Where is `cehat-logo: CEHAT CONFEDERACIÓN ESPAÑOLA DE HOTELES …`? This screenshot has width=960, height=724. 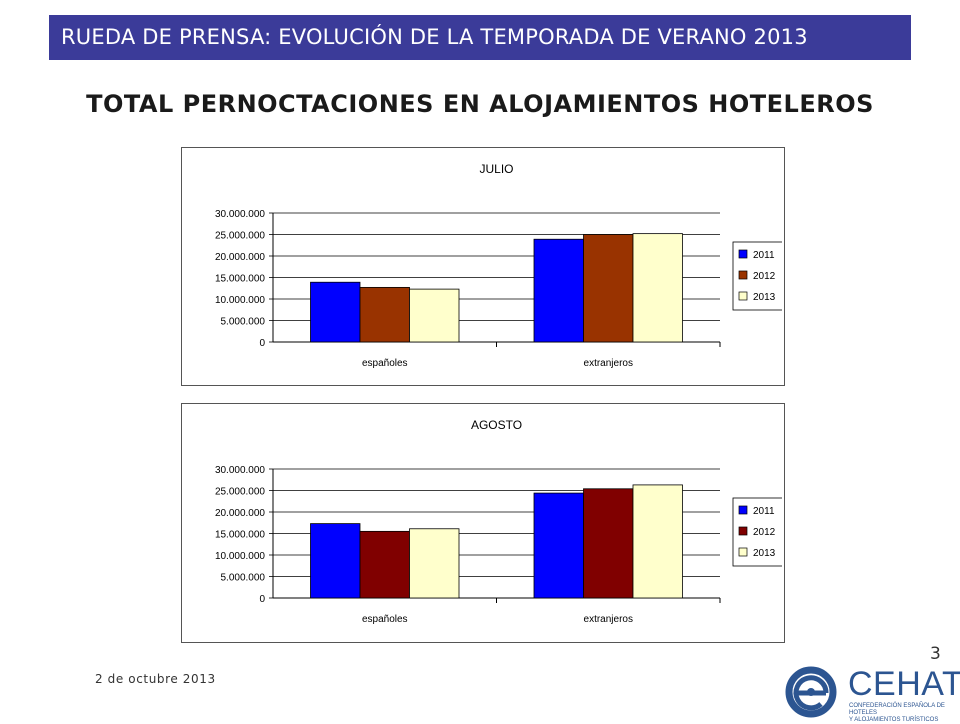 cehat-logo: CEHAT CONFEDERACIÓN ESPAÑOLA DE HOTELES … is located at coordinates (868, 692).